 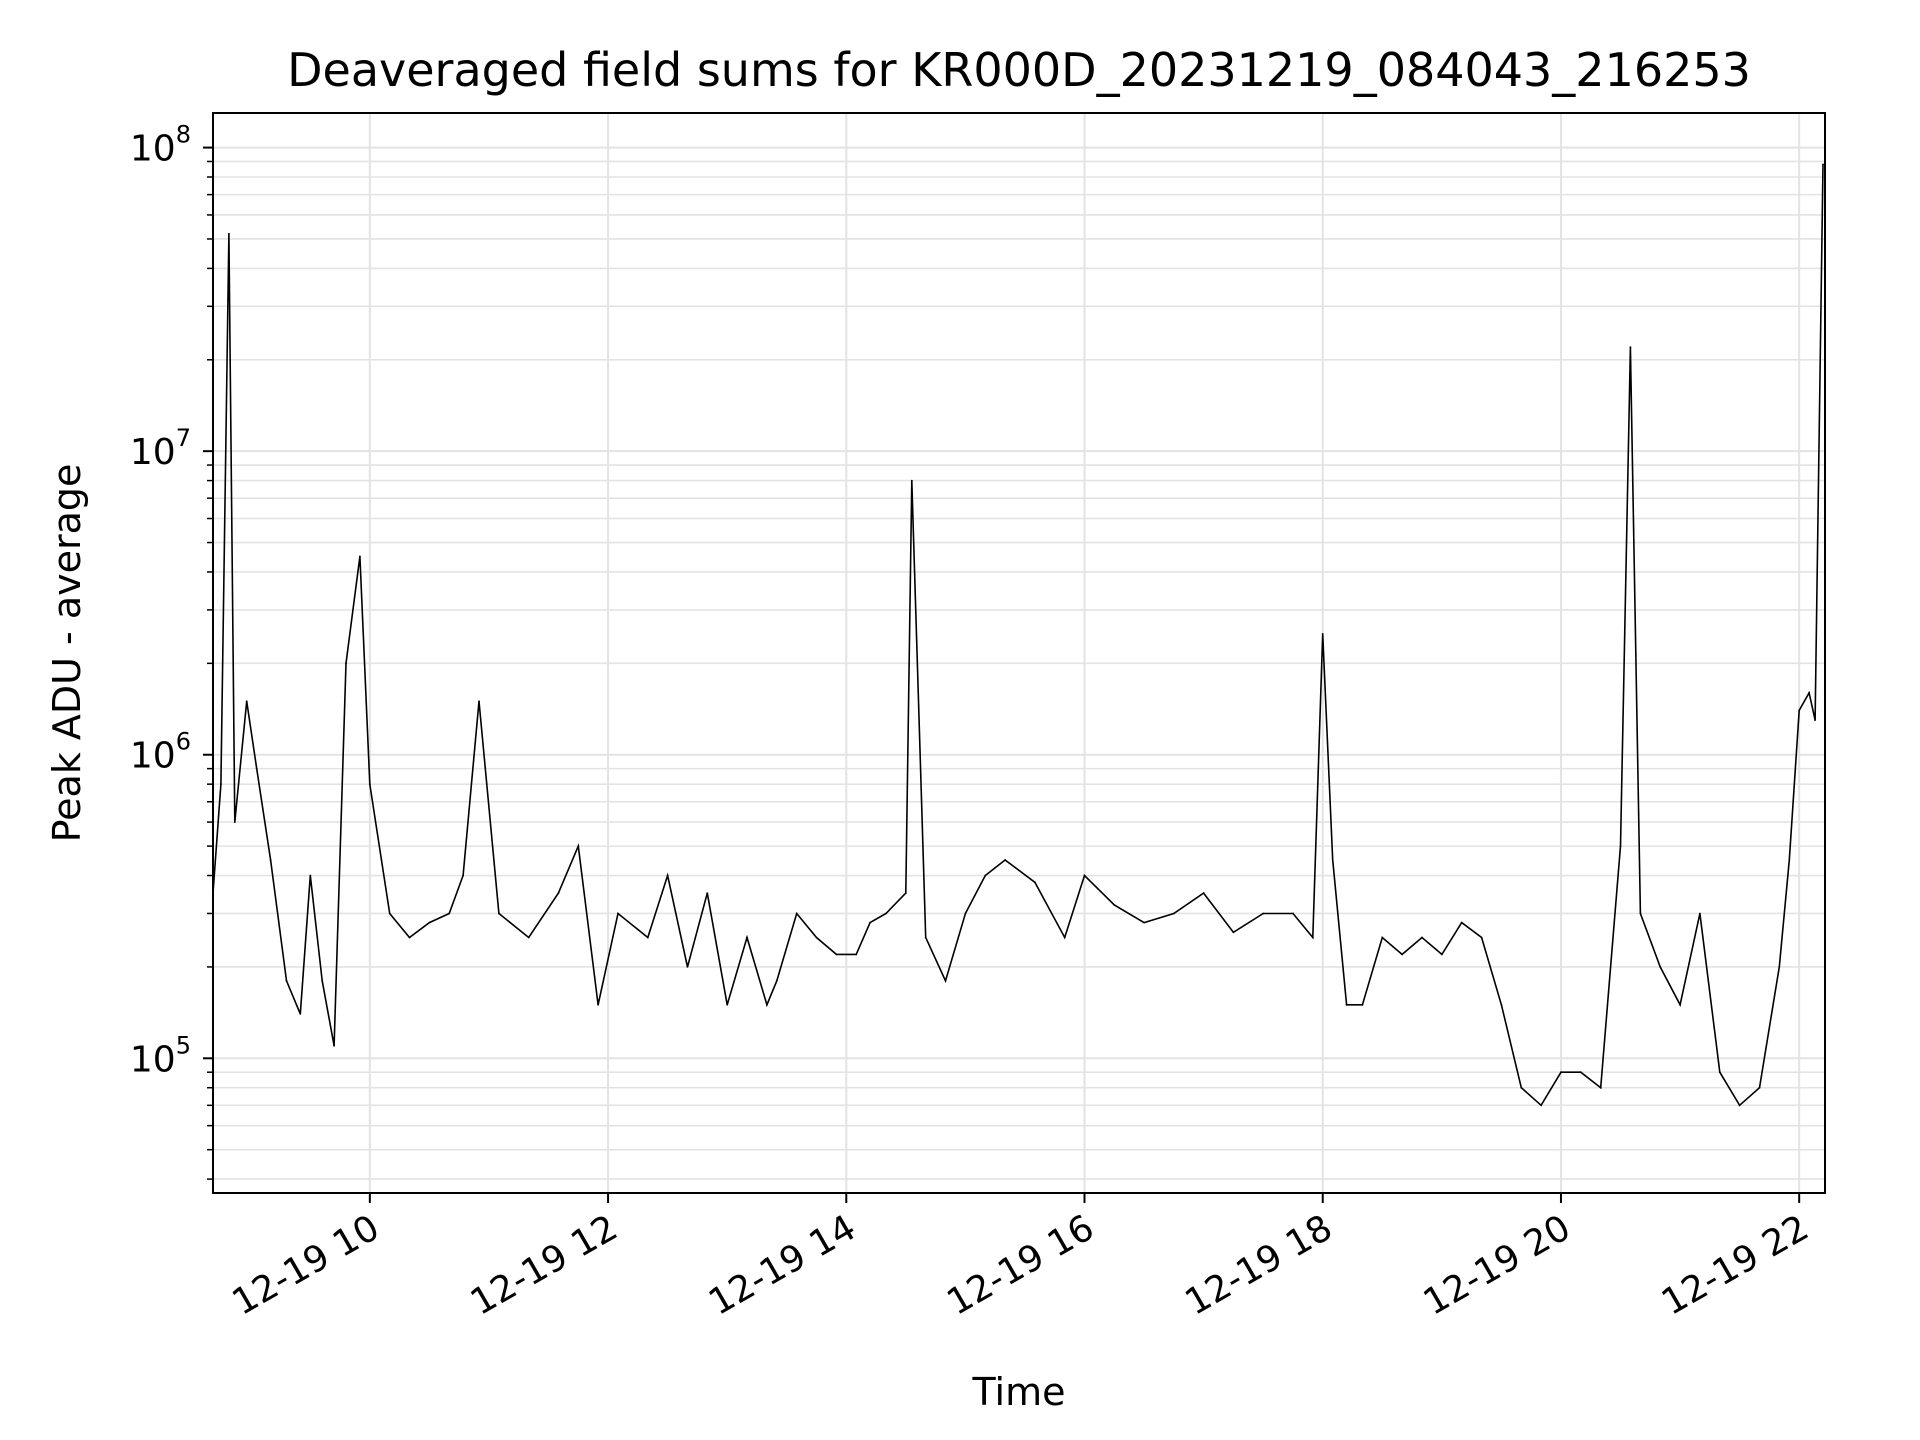 What do you see at coordinates (160, 752) in the screenshot?
I see `y-tick-label: 10⁶` at bounding box center [160, 752].